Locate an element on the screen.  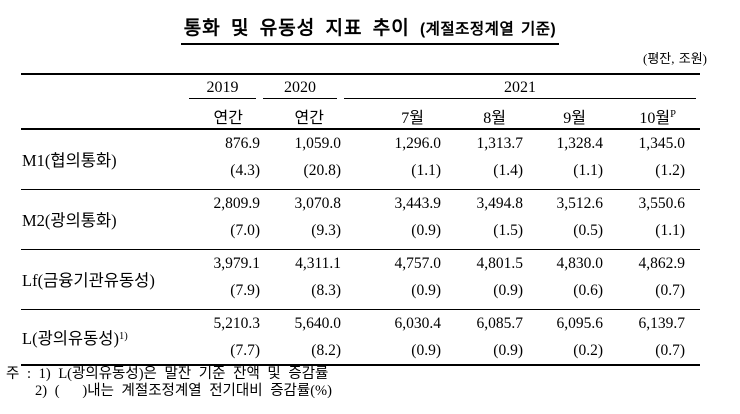
row-label-l-text: L(광의유동성) is located at coordinates (70, 338).